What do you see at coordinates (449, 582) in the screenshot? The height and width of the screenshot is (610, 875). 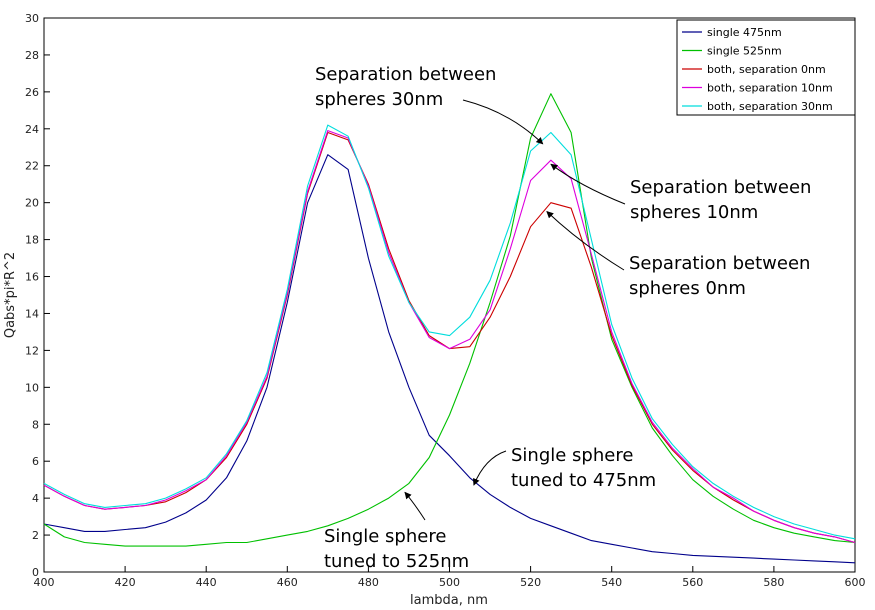 I see `x-tick-label: 500` at bounding box center [449, 582].